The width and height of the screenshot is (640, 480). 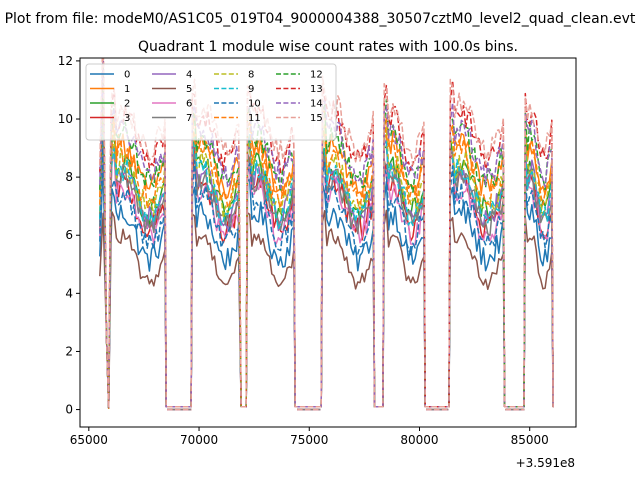 What do you see at coordinates (127, 89) in the screenshot?
I see `legend-label-1: 1` at bounding box center [127, 89].